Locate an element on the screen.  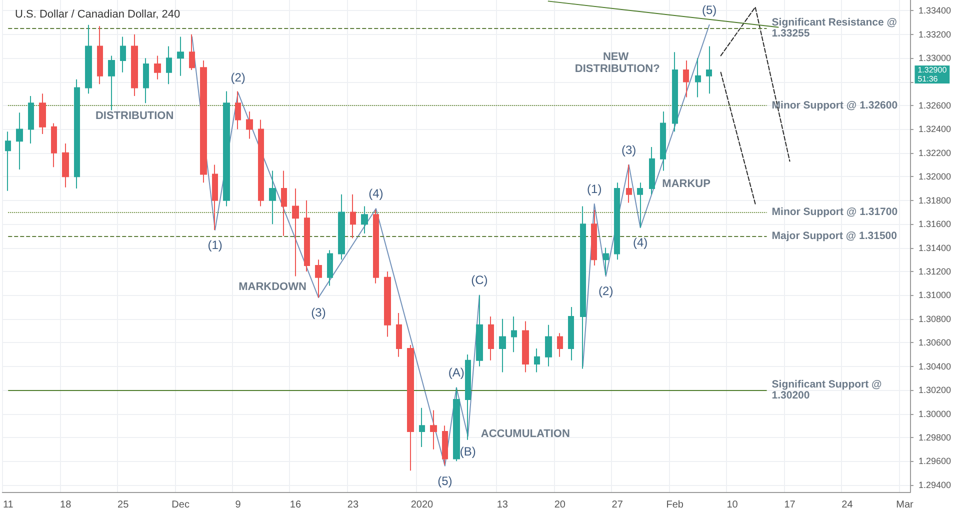
x-tick-label: 25 is located at coordinates (124, 505).